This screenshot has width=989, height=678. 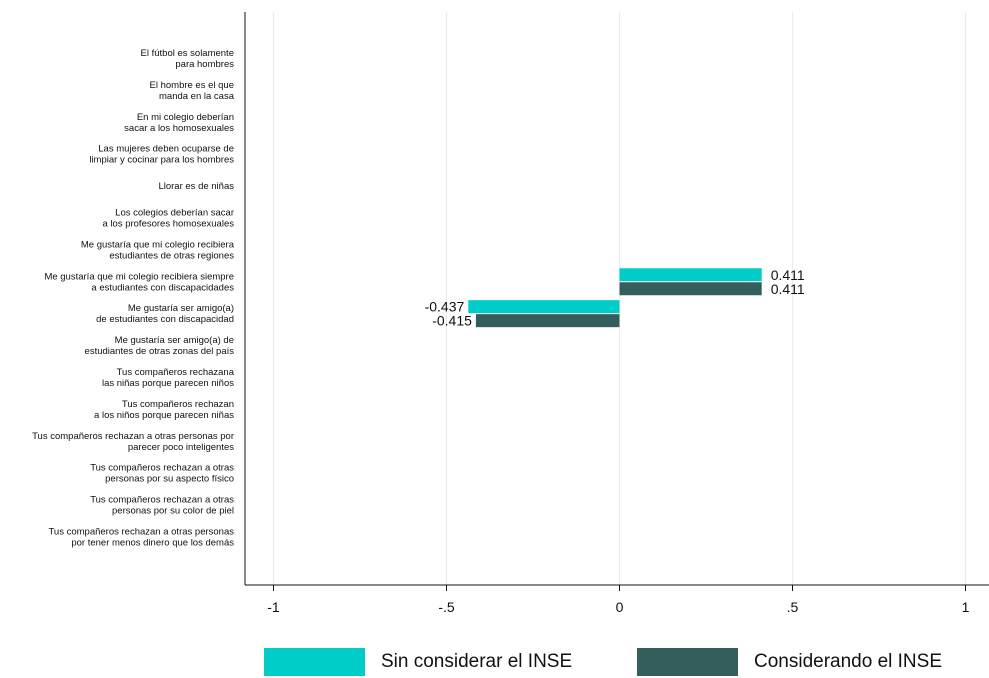 What do you see at coordinates (273, 607) in the screenshot?
I see `x-tick-label: -1` at bounding box center [273, 607].